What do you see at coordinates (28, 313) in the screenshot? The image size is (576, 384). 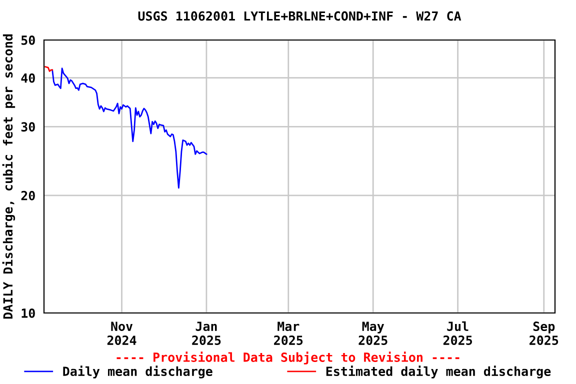 I see `y-tick-label: 10` at bounding box center [28, 313].